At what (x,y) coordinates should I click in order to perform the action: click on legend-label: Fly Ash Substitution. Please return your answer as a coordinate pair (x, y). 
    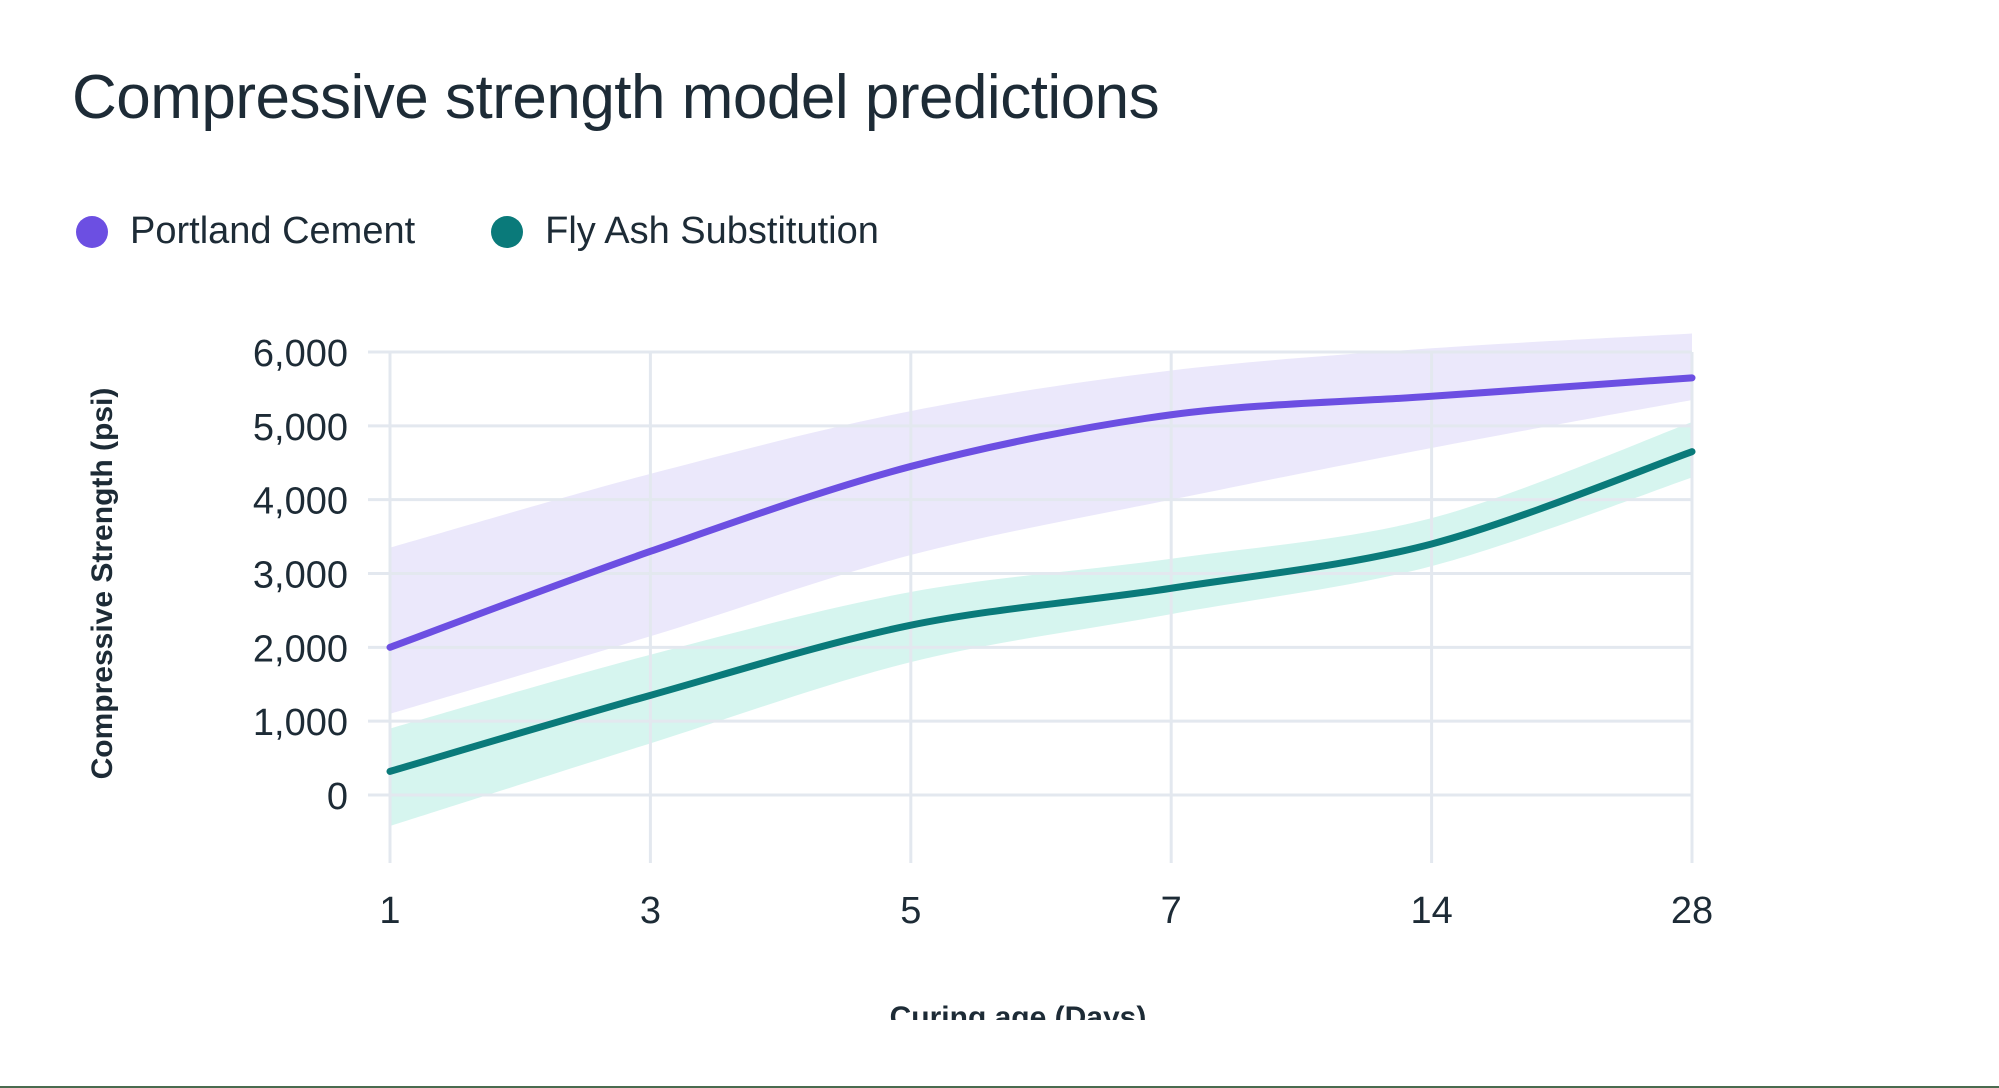
    Looking at the image, I should click on (712, 231).